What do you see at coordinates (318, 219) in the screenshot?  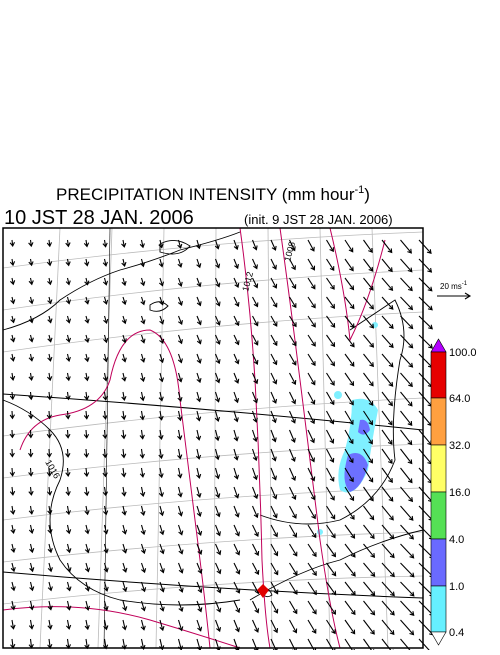 I see `init-time: (init. 9 JST 28 JAN. 2006)` at bounding box center [318, 219].